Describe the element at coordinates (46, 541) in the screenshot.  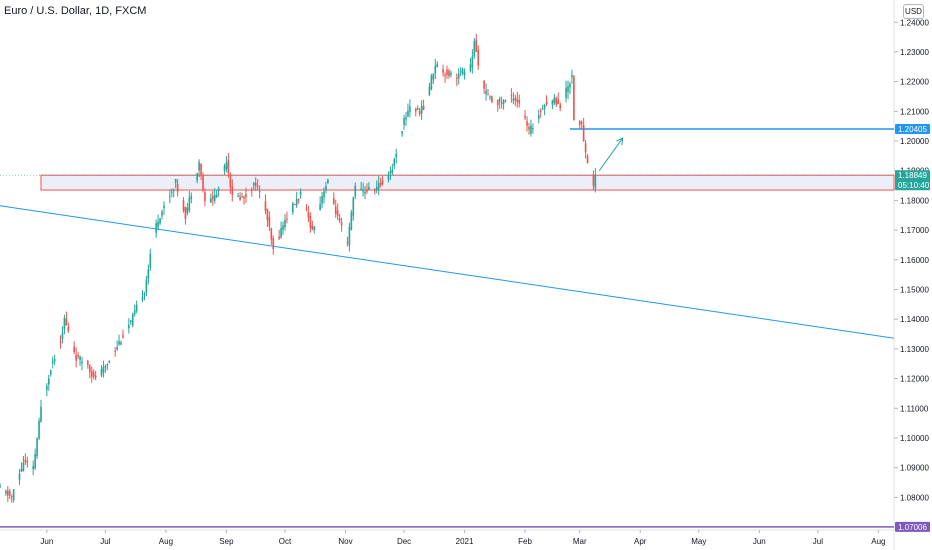
I see `x-tick-label: Jun` at that location.